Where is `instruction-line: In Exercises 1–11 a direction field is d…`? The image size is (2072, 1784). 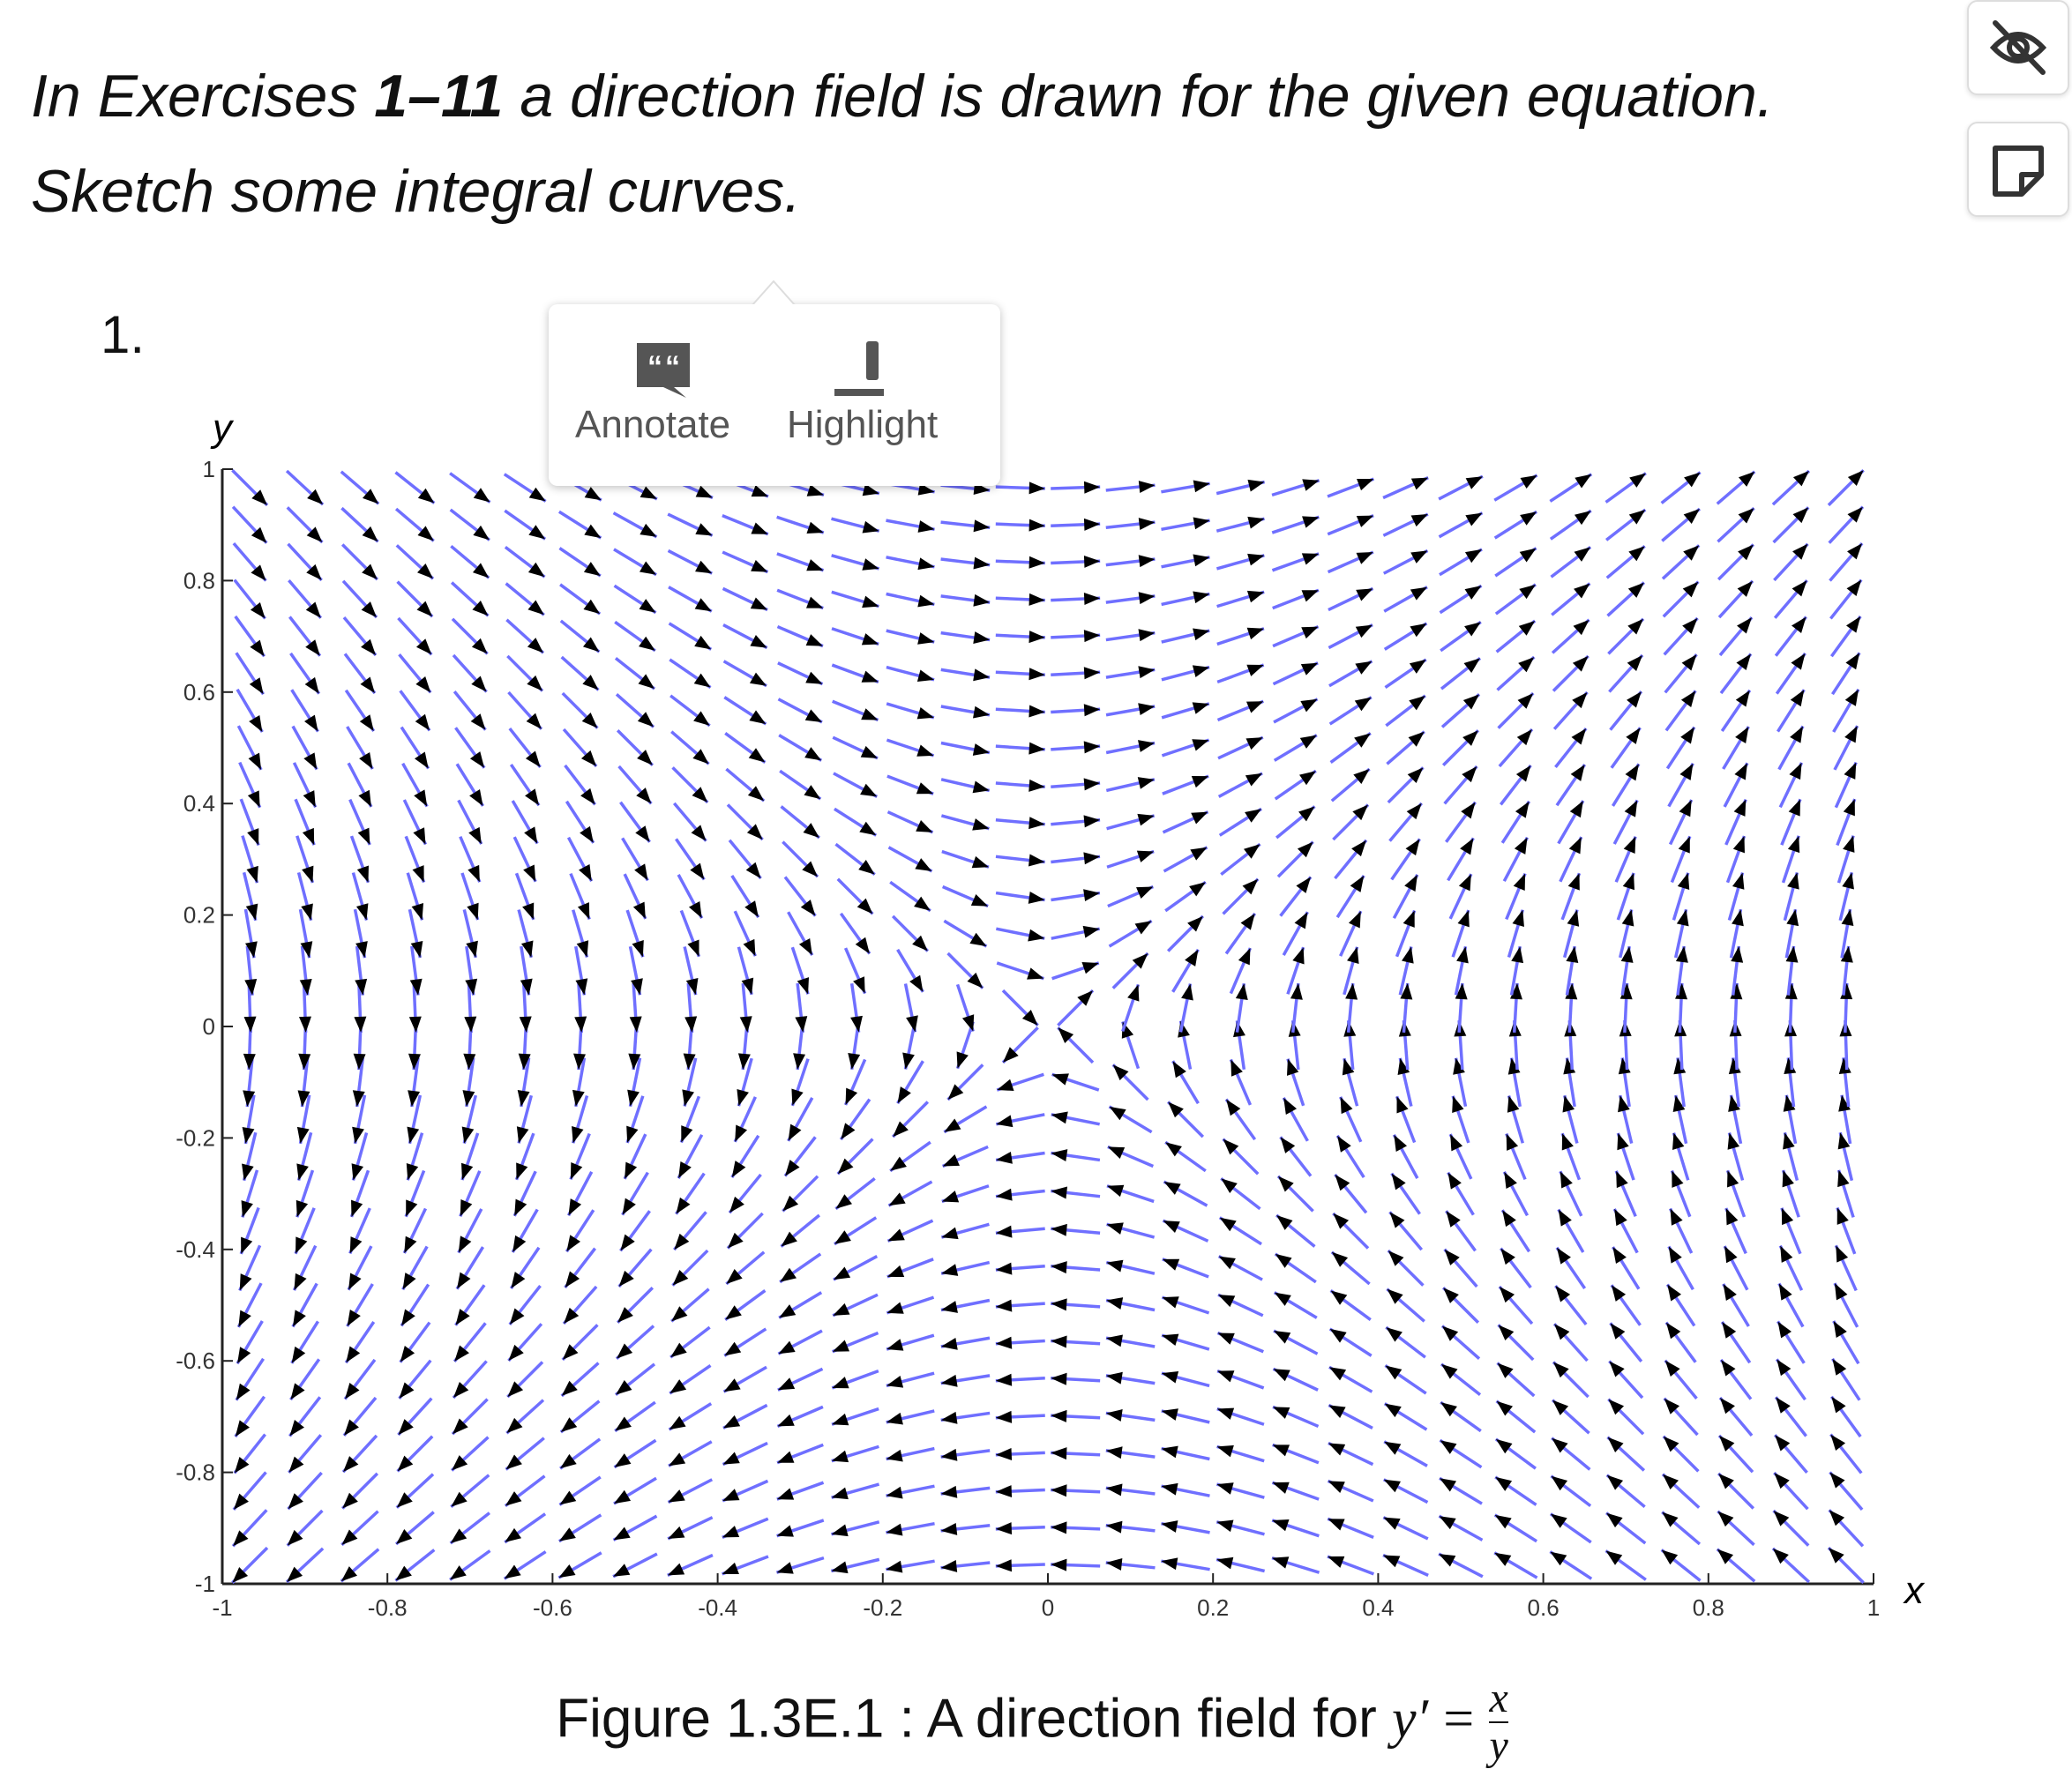 instruction-line: In Exercises 1–11 a direction field is d… is located at coordinates (902, 96).